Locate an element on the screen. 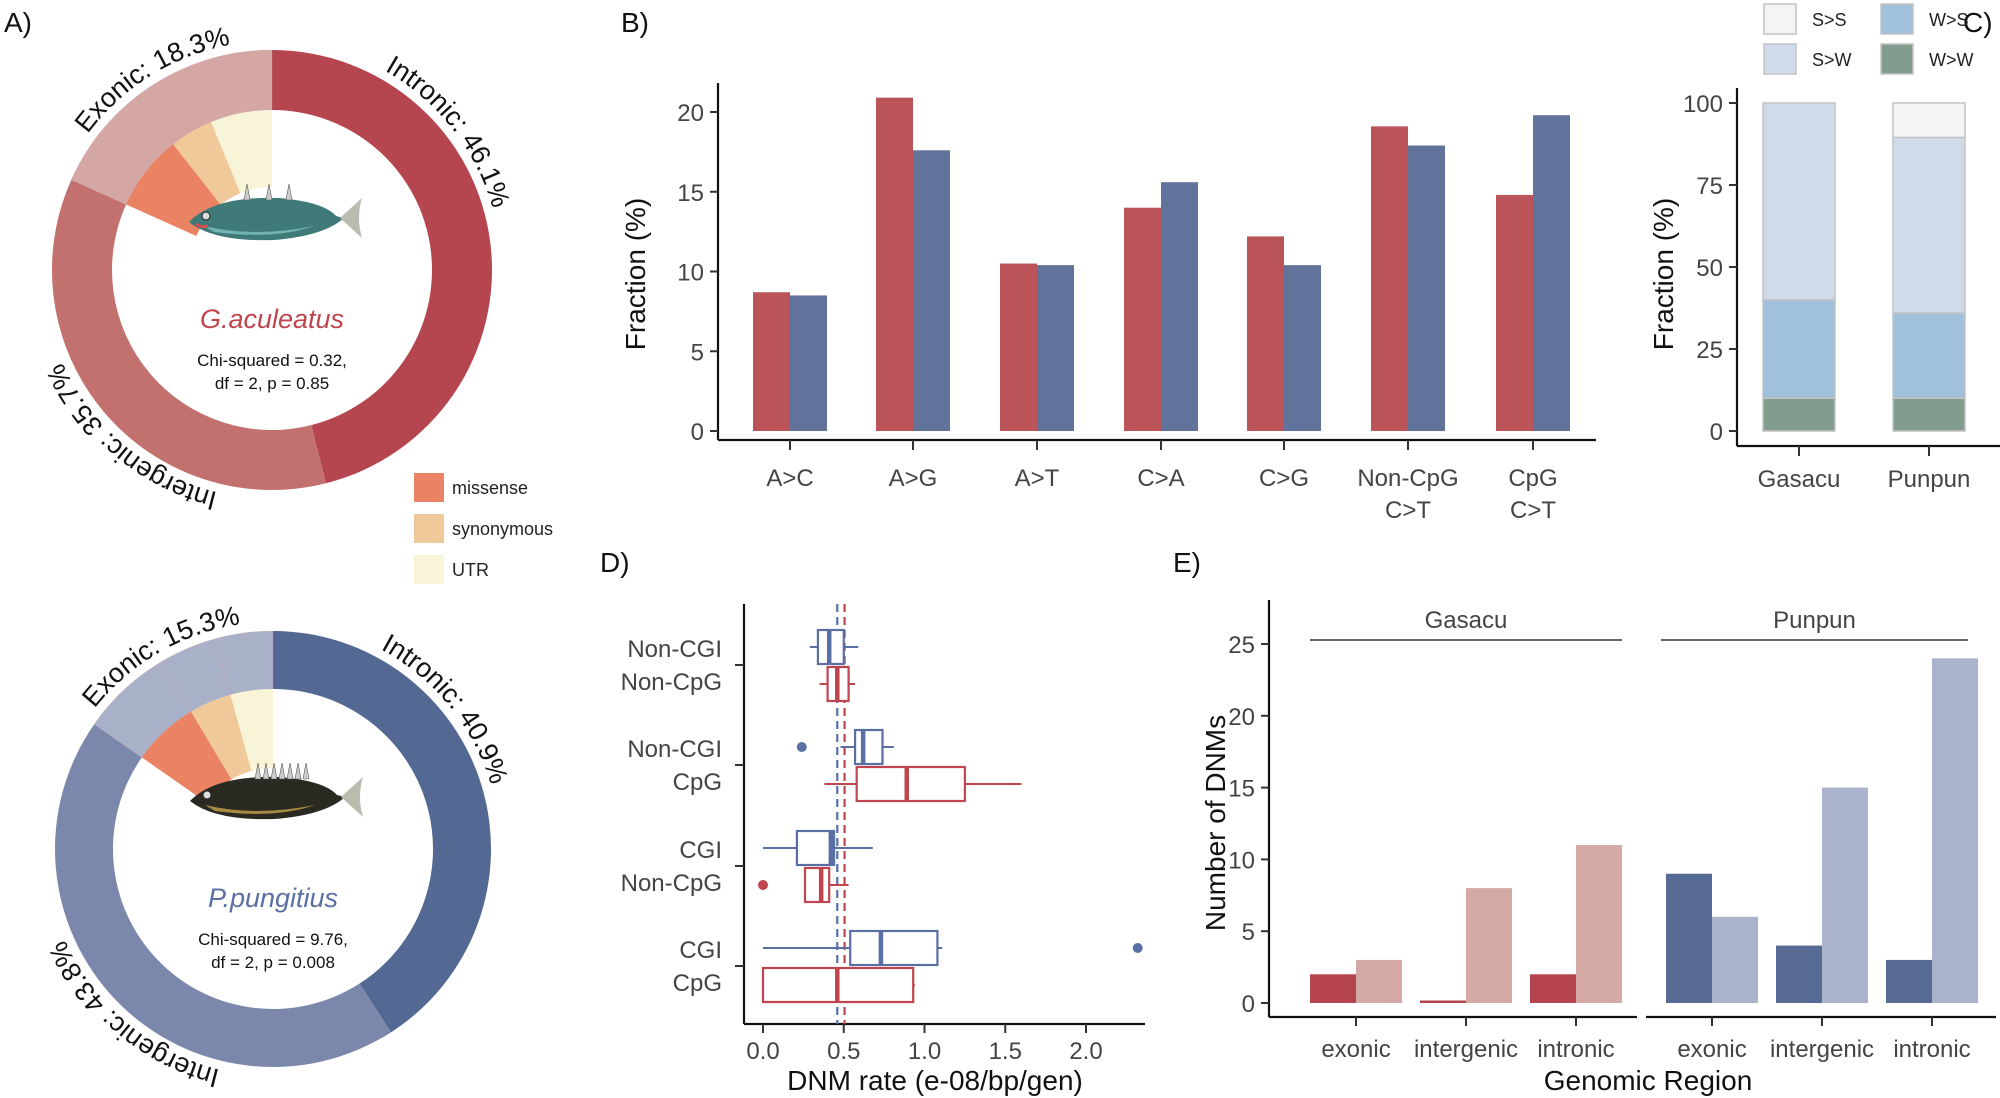  exonic-legend: missense synonymous UTR is located at coordinates (483, 528).